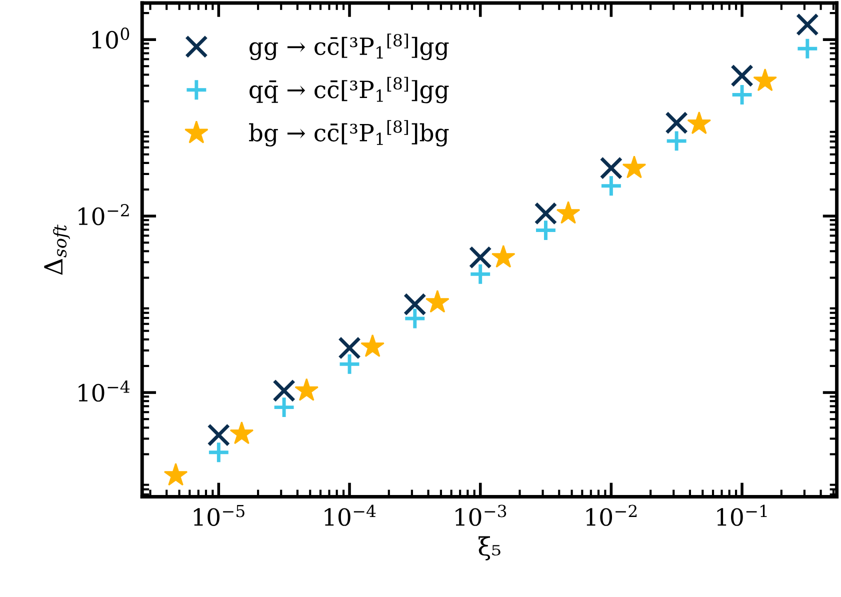 The height and width of the screenshot is (597, 841). Describe the element at coordinates (481, 515) in the screenshot. I see `x-tick-label: 10$^{−3}$` at that location.